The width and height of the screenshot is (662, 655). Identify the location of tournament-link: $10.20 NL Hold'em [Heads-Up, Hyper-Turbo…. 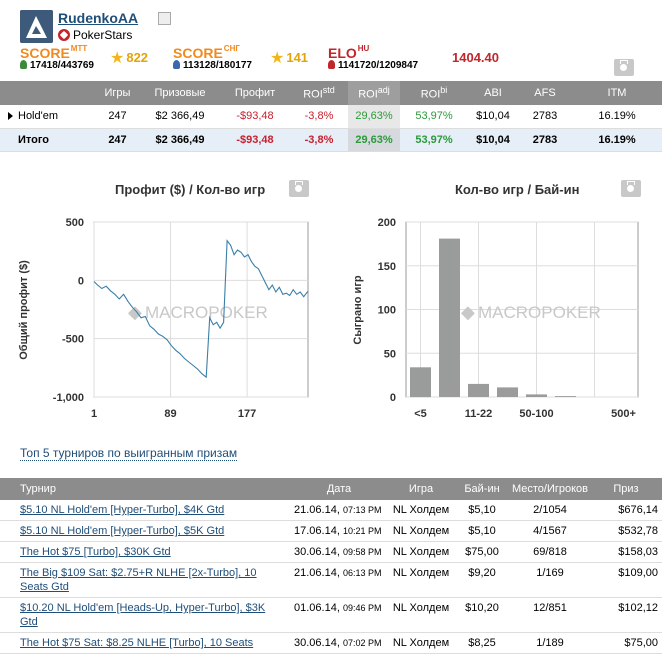
(143, 615).